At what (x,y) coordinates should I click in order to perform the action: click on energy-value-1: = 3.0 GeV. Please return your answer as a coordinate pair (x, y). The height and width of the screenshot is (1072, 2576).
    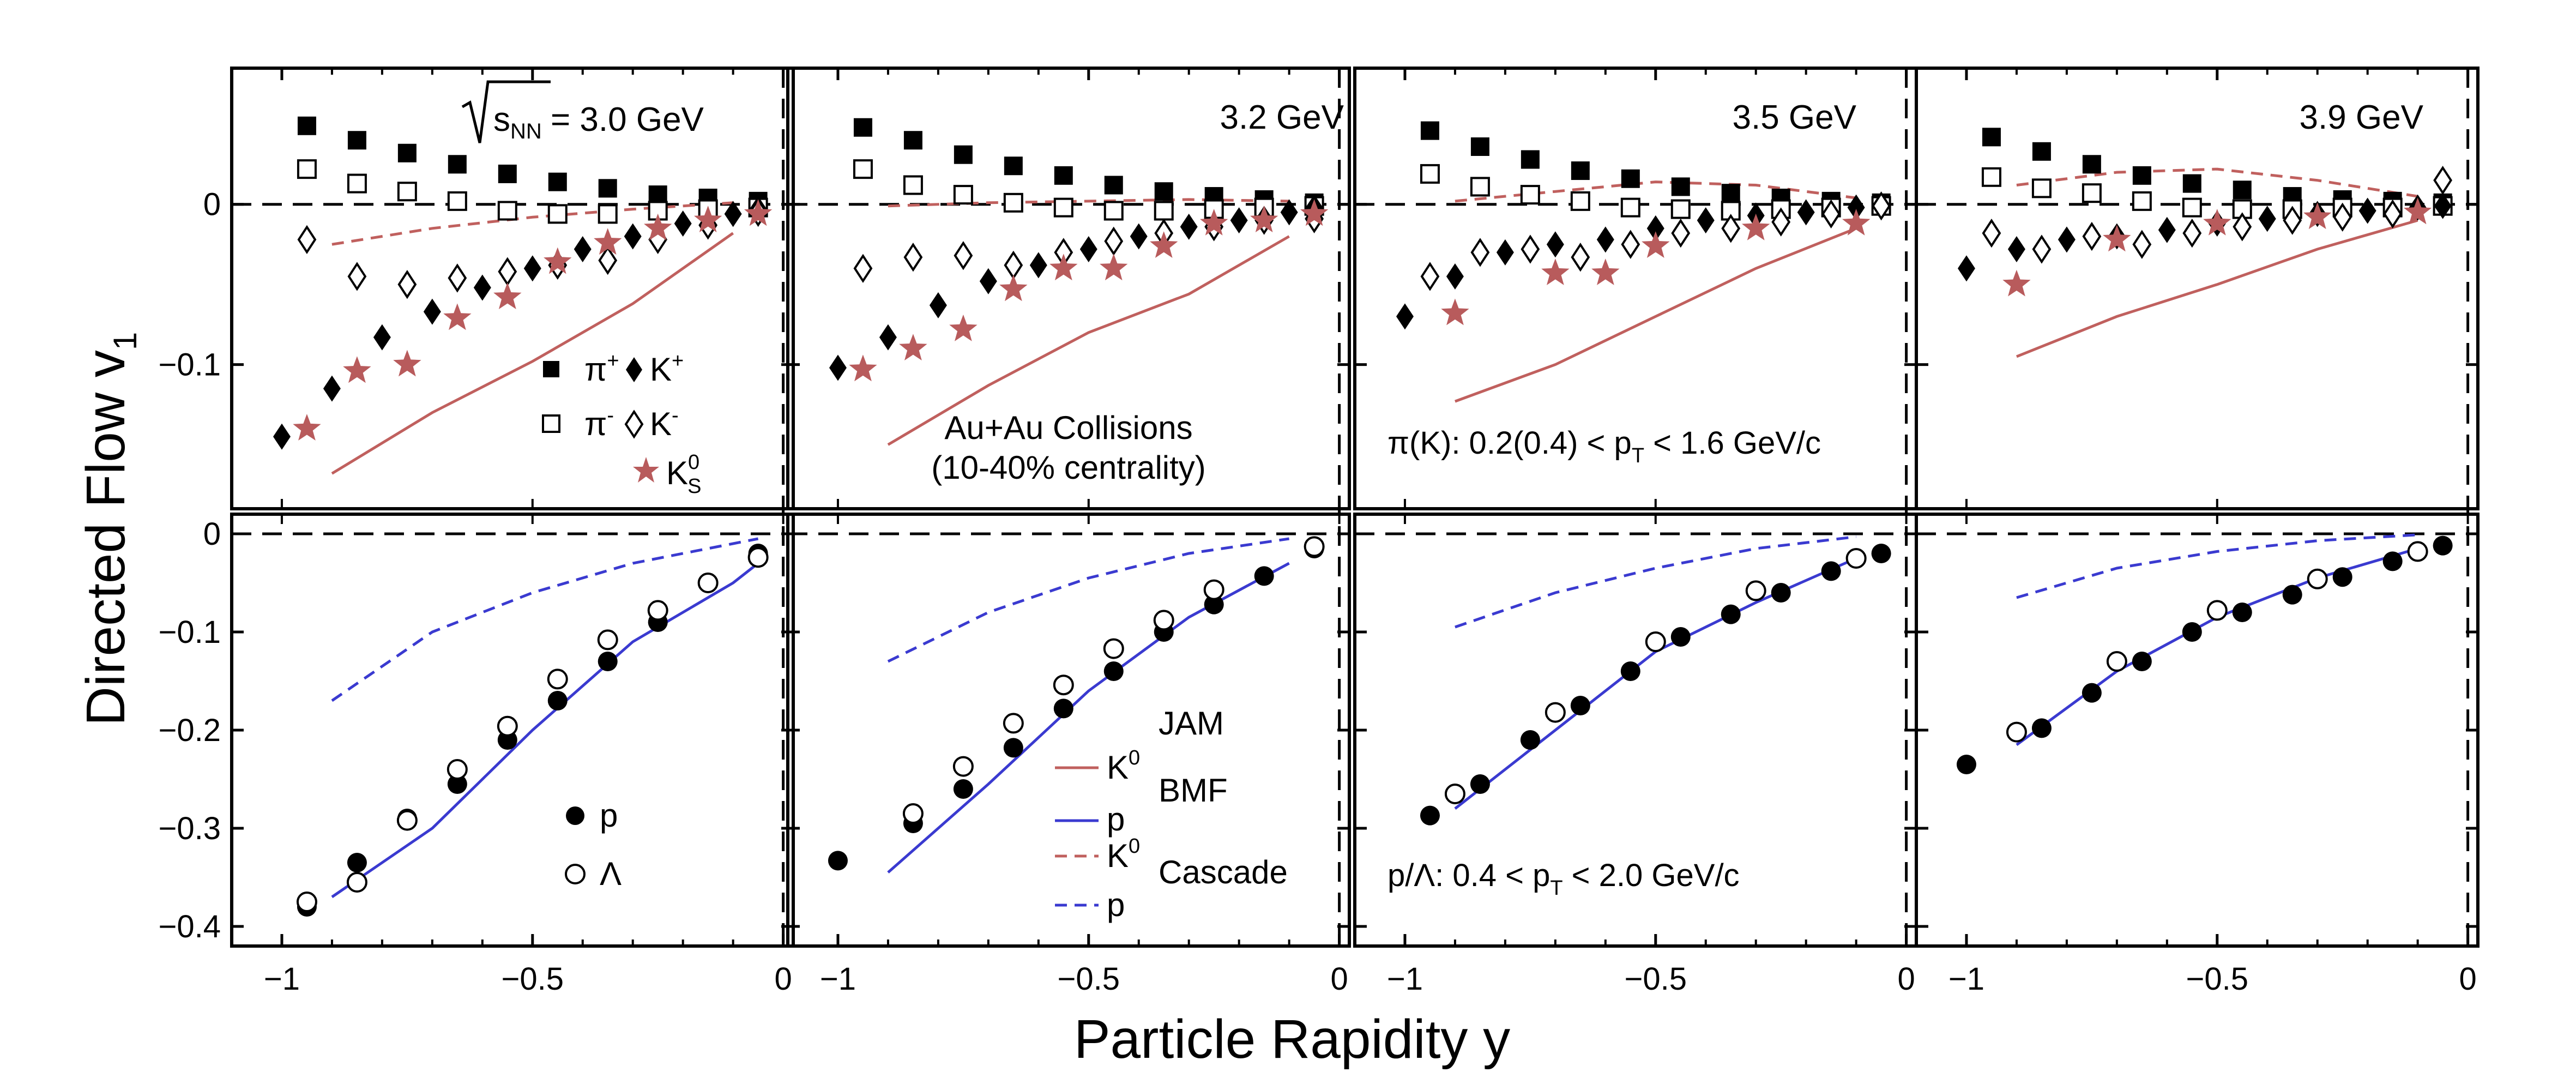
    Looking at the image, I should click on (628, 119).